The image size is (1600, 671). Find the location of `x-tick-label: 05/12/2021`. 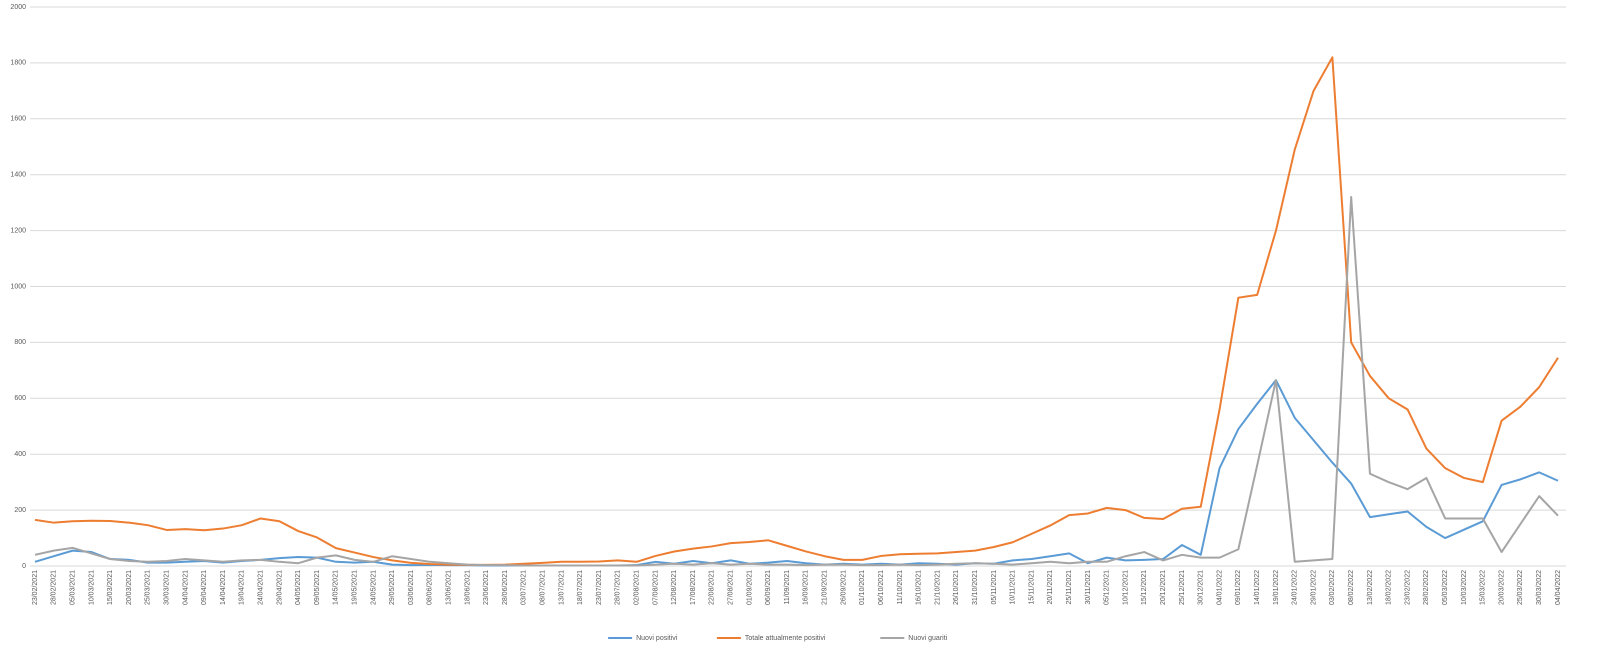

x-tick-label: 05/12/2021 is located at coordinates (1107, 587).